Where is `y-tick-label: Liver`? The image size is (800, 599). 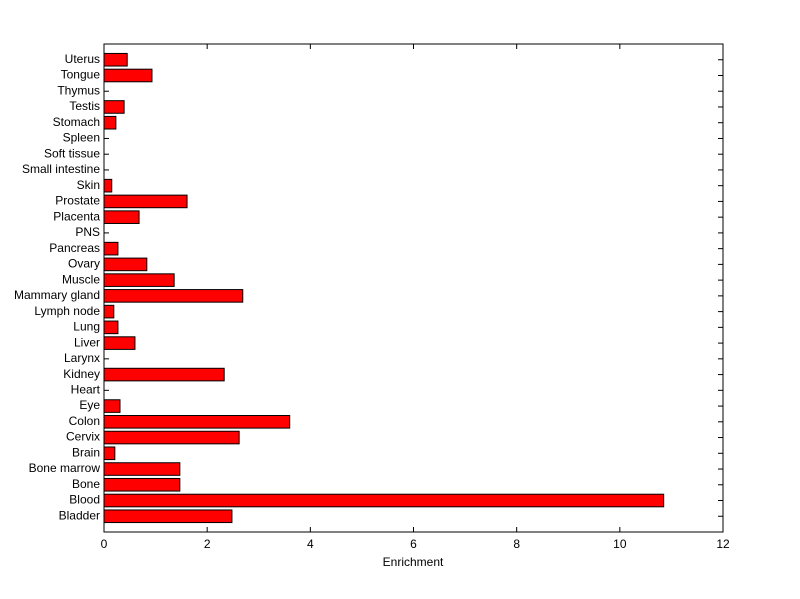
y-tick-label: Liver is located at coordinates (87, 342).